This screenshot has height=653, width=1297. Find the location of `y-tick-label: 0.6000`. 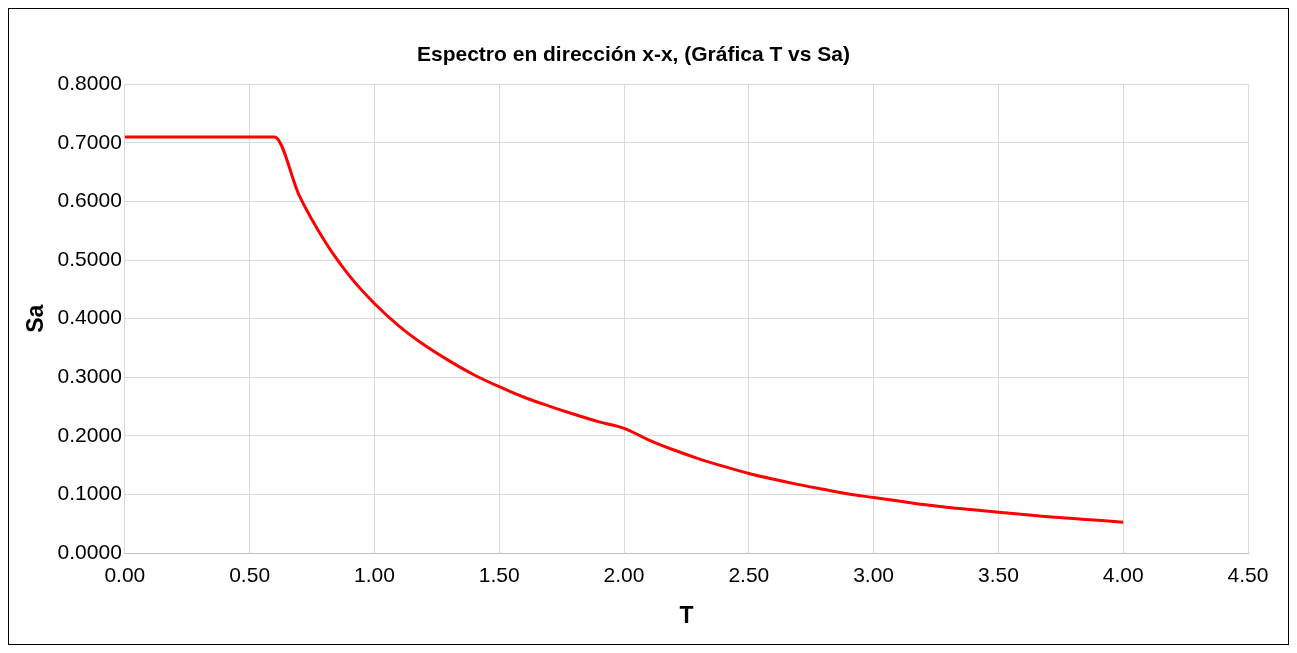

y-tick-label: 0.6000 is located at coordinates (89, 200).